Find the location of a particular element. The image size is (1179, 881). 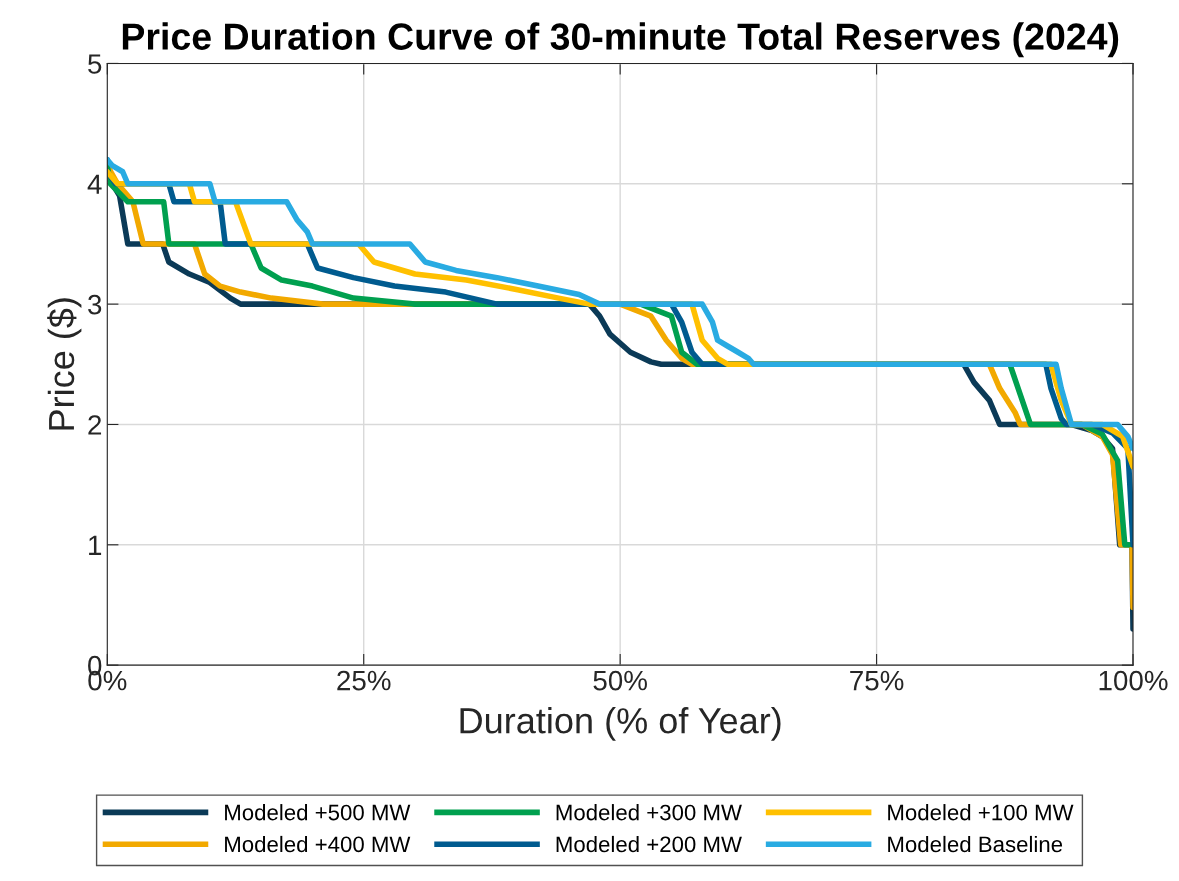

legend-label: Modeled +400 MW is located at coordinates (318, 844).